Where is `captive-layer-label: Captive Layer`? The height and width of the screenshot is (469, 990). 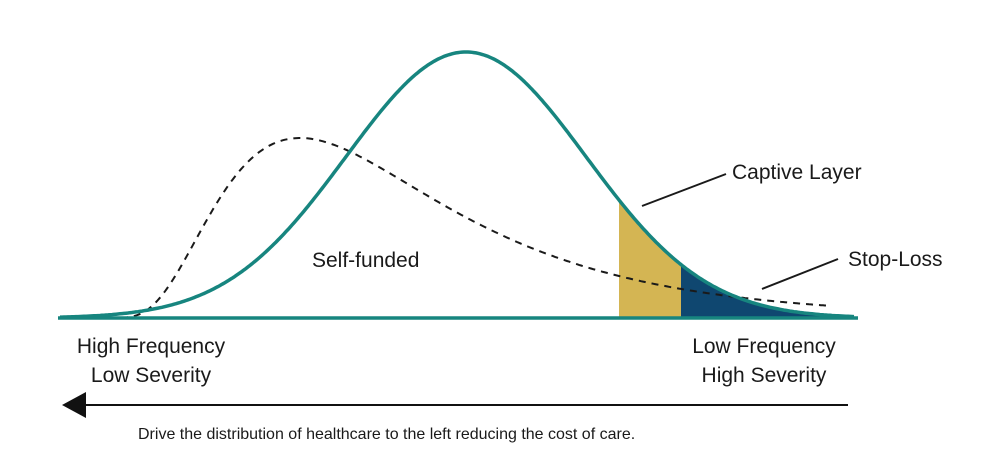 captive-layer-label: Captive Layer is located at coordinates (797, 172).